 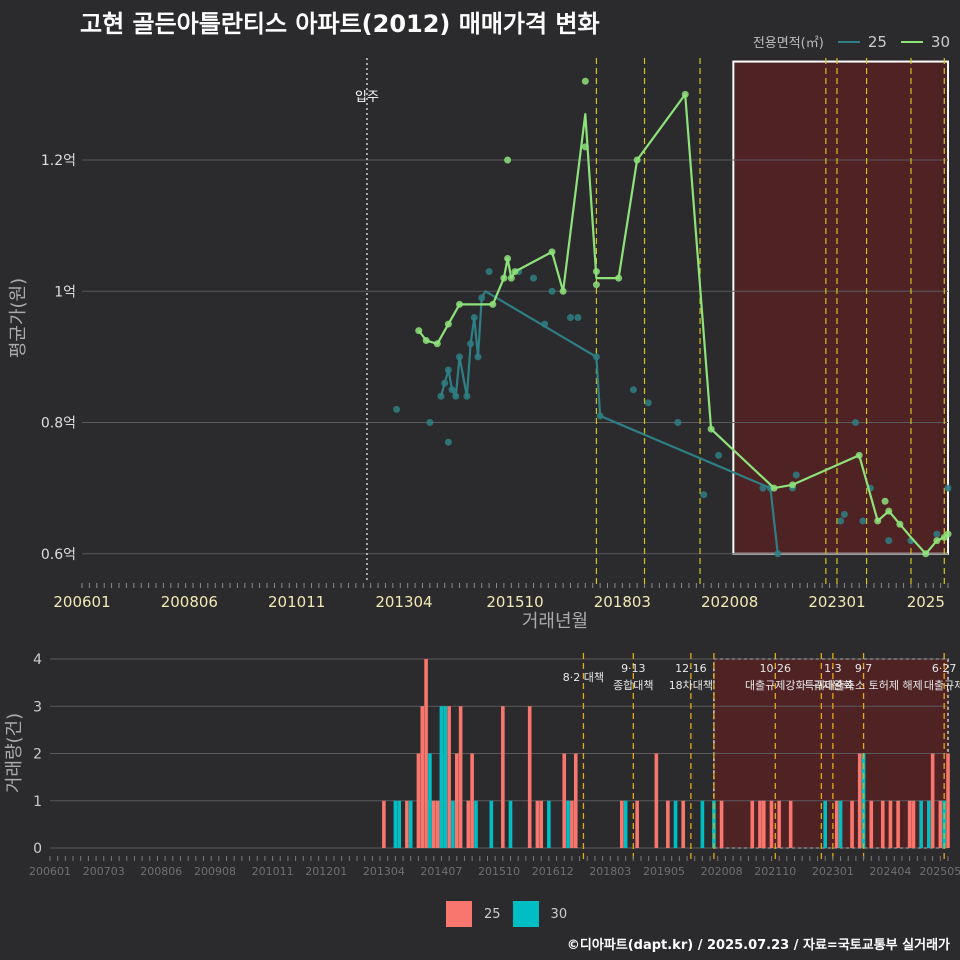 What do you see at coordinates (104, 871) in the screenshot?
I see `volume-x-tick-label: 200703` at bounding box center [104, 871].